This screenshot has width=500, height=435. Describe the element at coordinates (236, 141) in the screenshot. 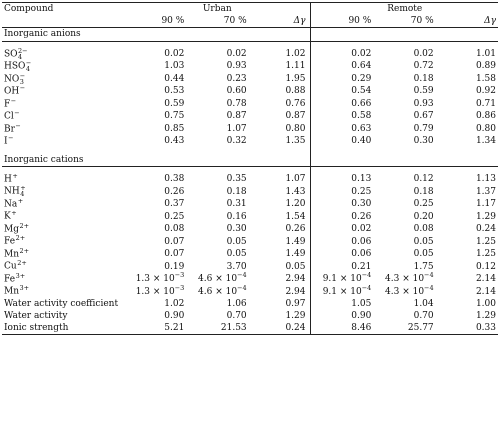

I see `urban-70-cell: 0.32` at that location.